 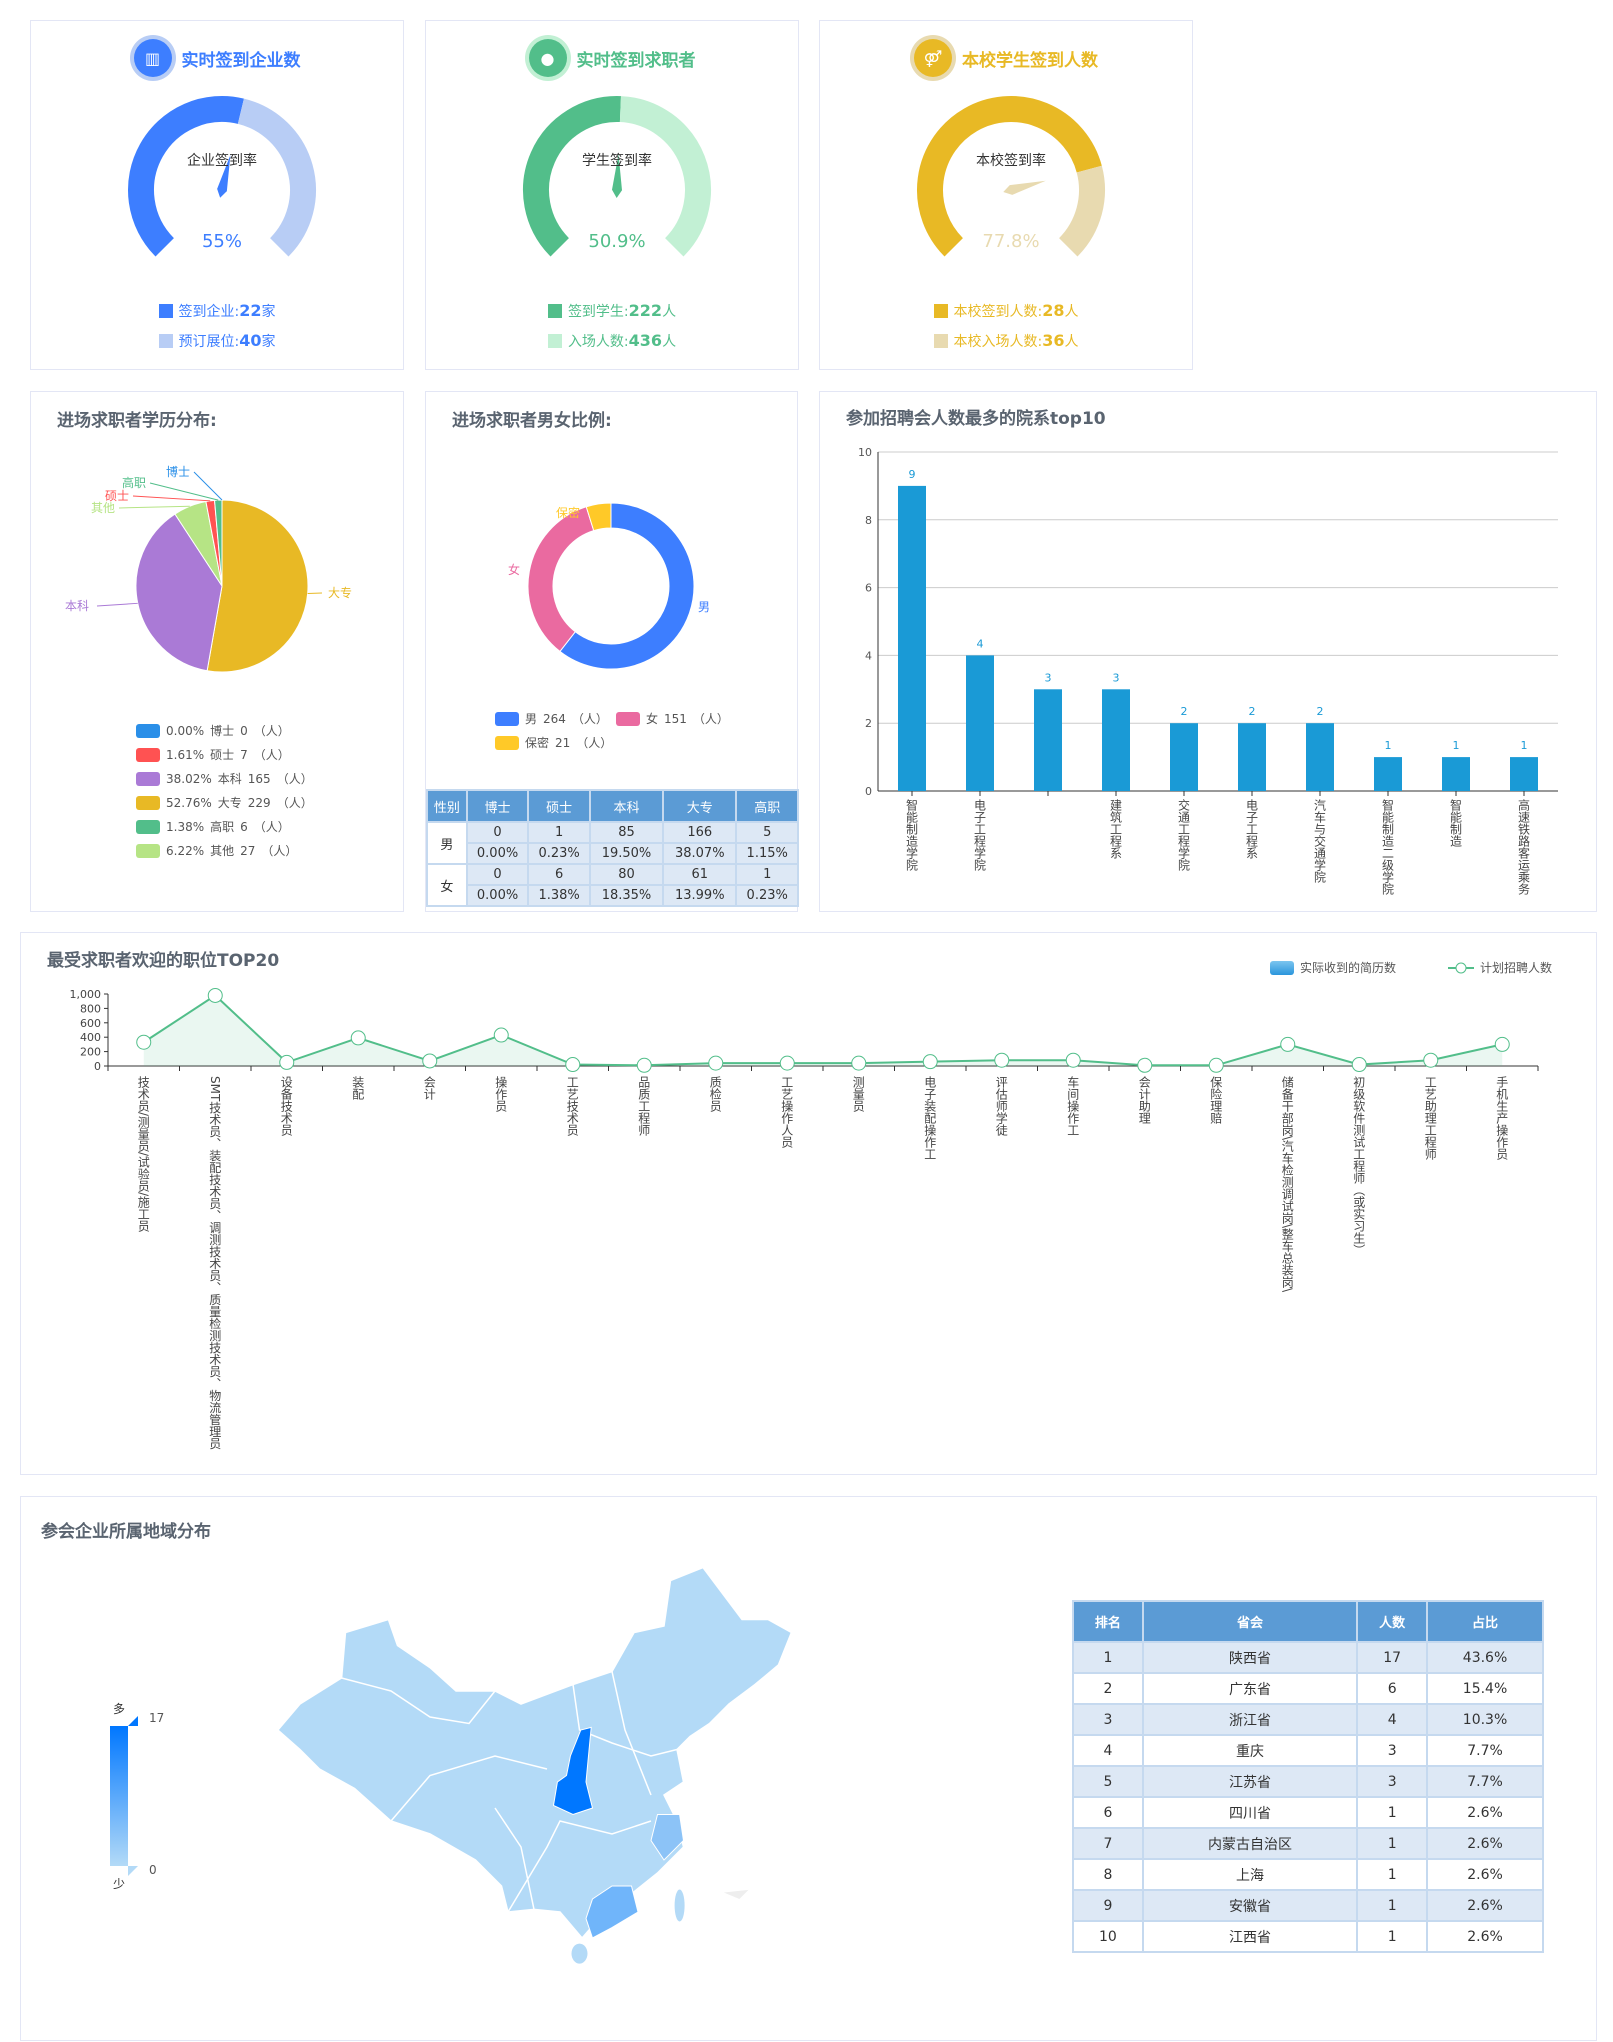 I want to click on legend-name: 大专, so click(x=230, y=802).